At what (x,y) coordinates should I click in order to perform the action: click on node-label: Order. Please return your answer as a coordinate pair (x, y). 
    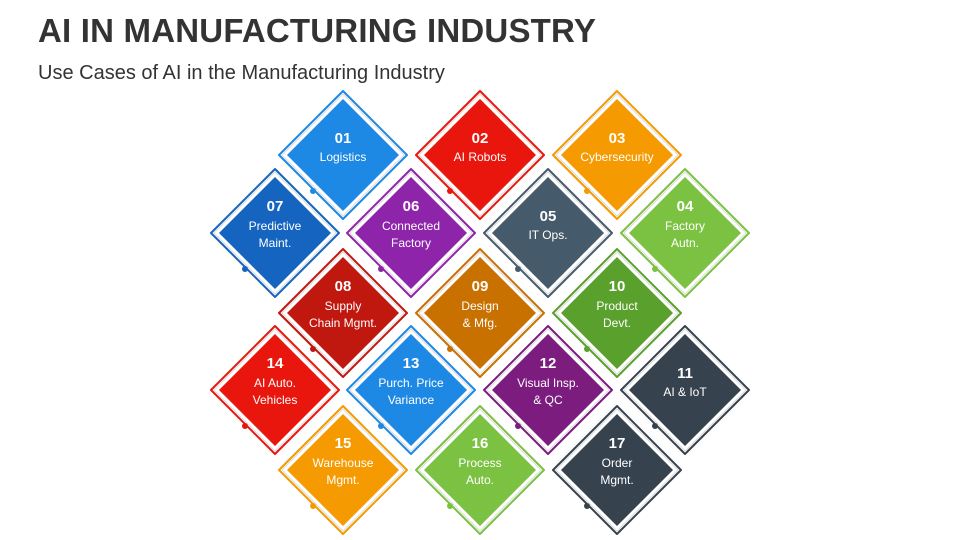
    Looking at the image, I should click on (617, 463).